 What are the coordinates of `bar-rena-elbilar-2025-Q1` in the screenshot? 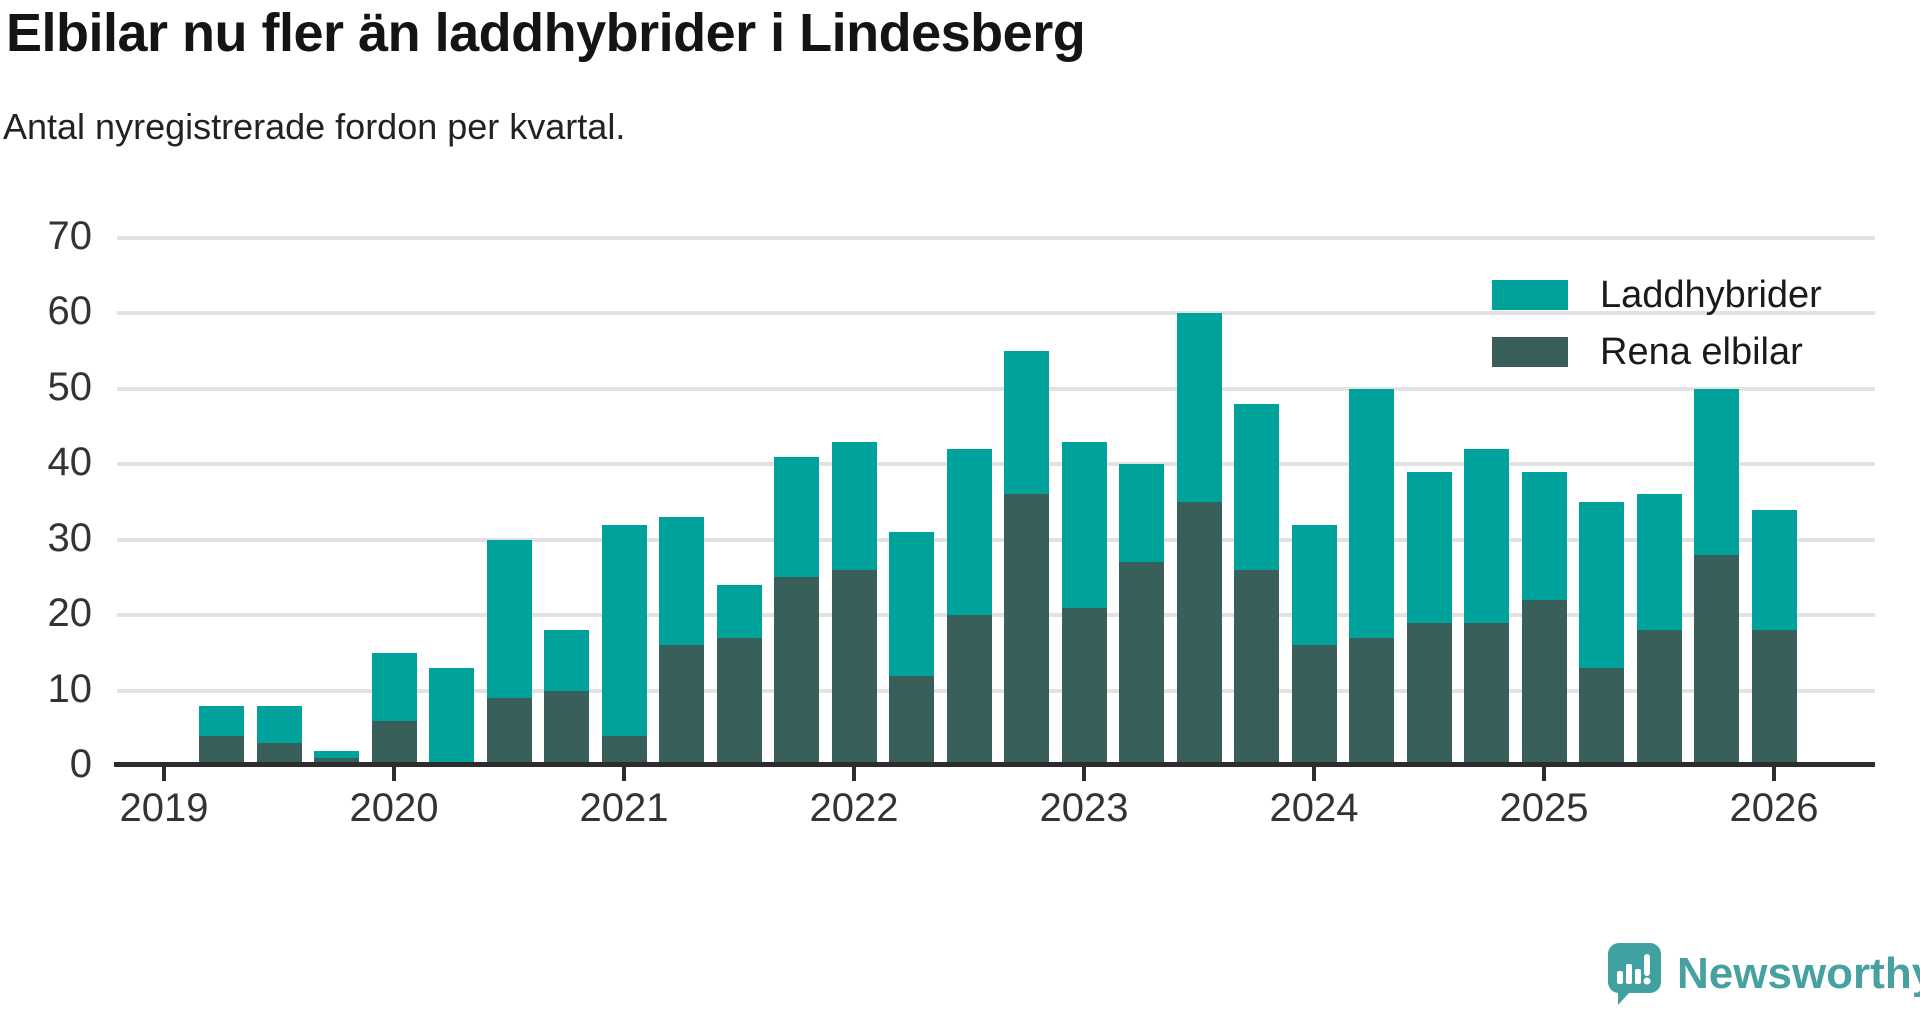 It's located at (1544, 683).